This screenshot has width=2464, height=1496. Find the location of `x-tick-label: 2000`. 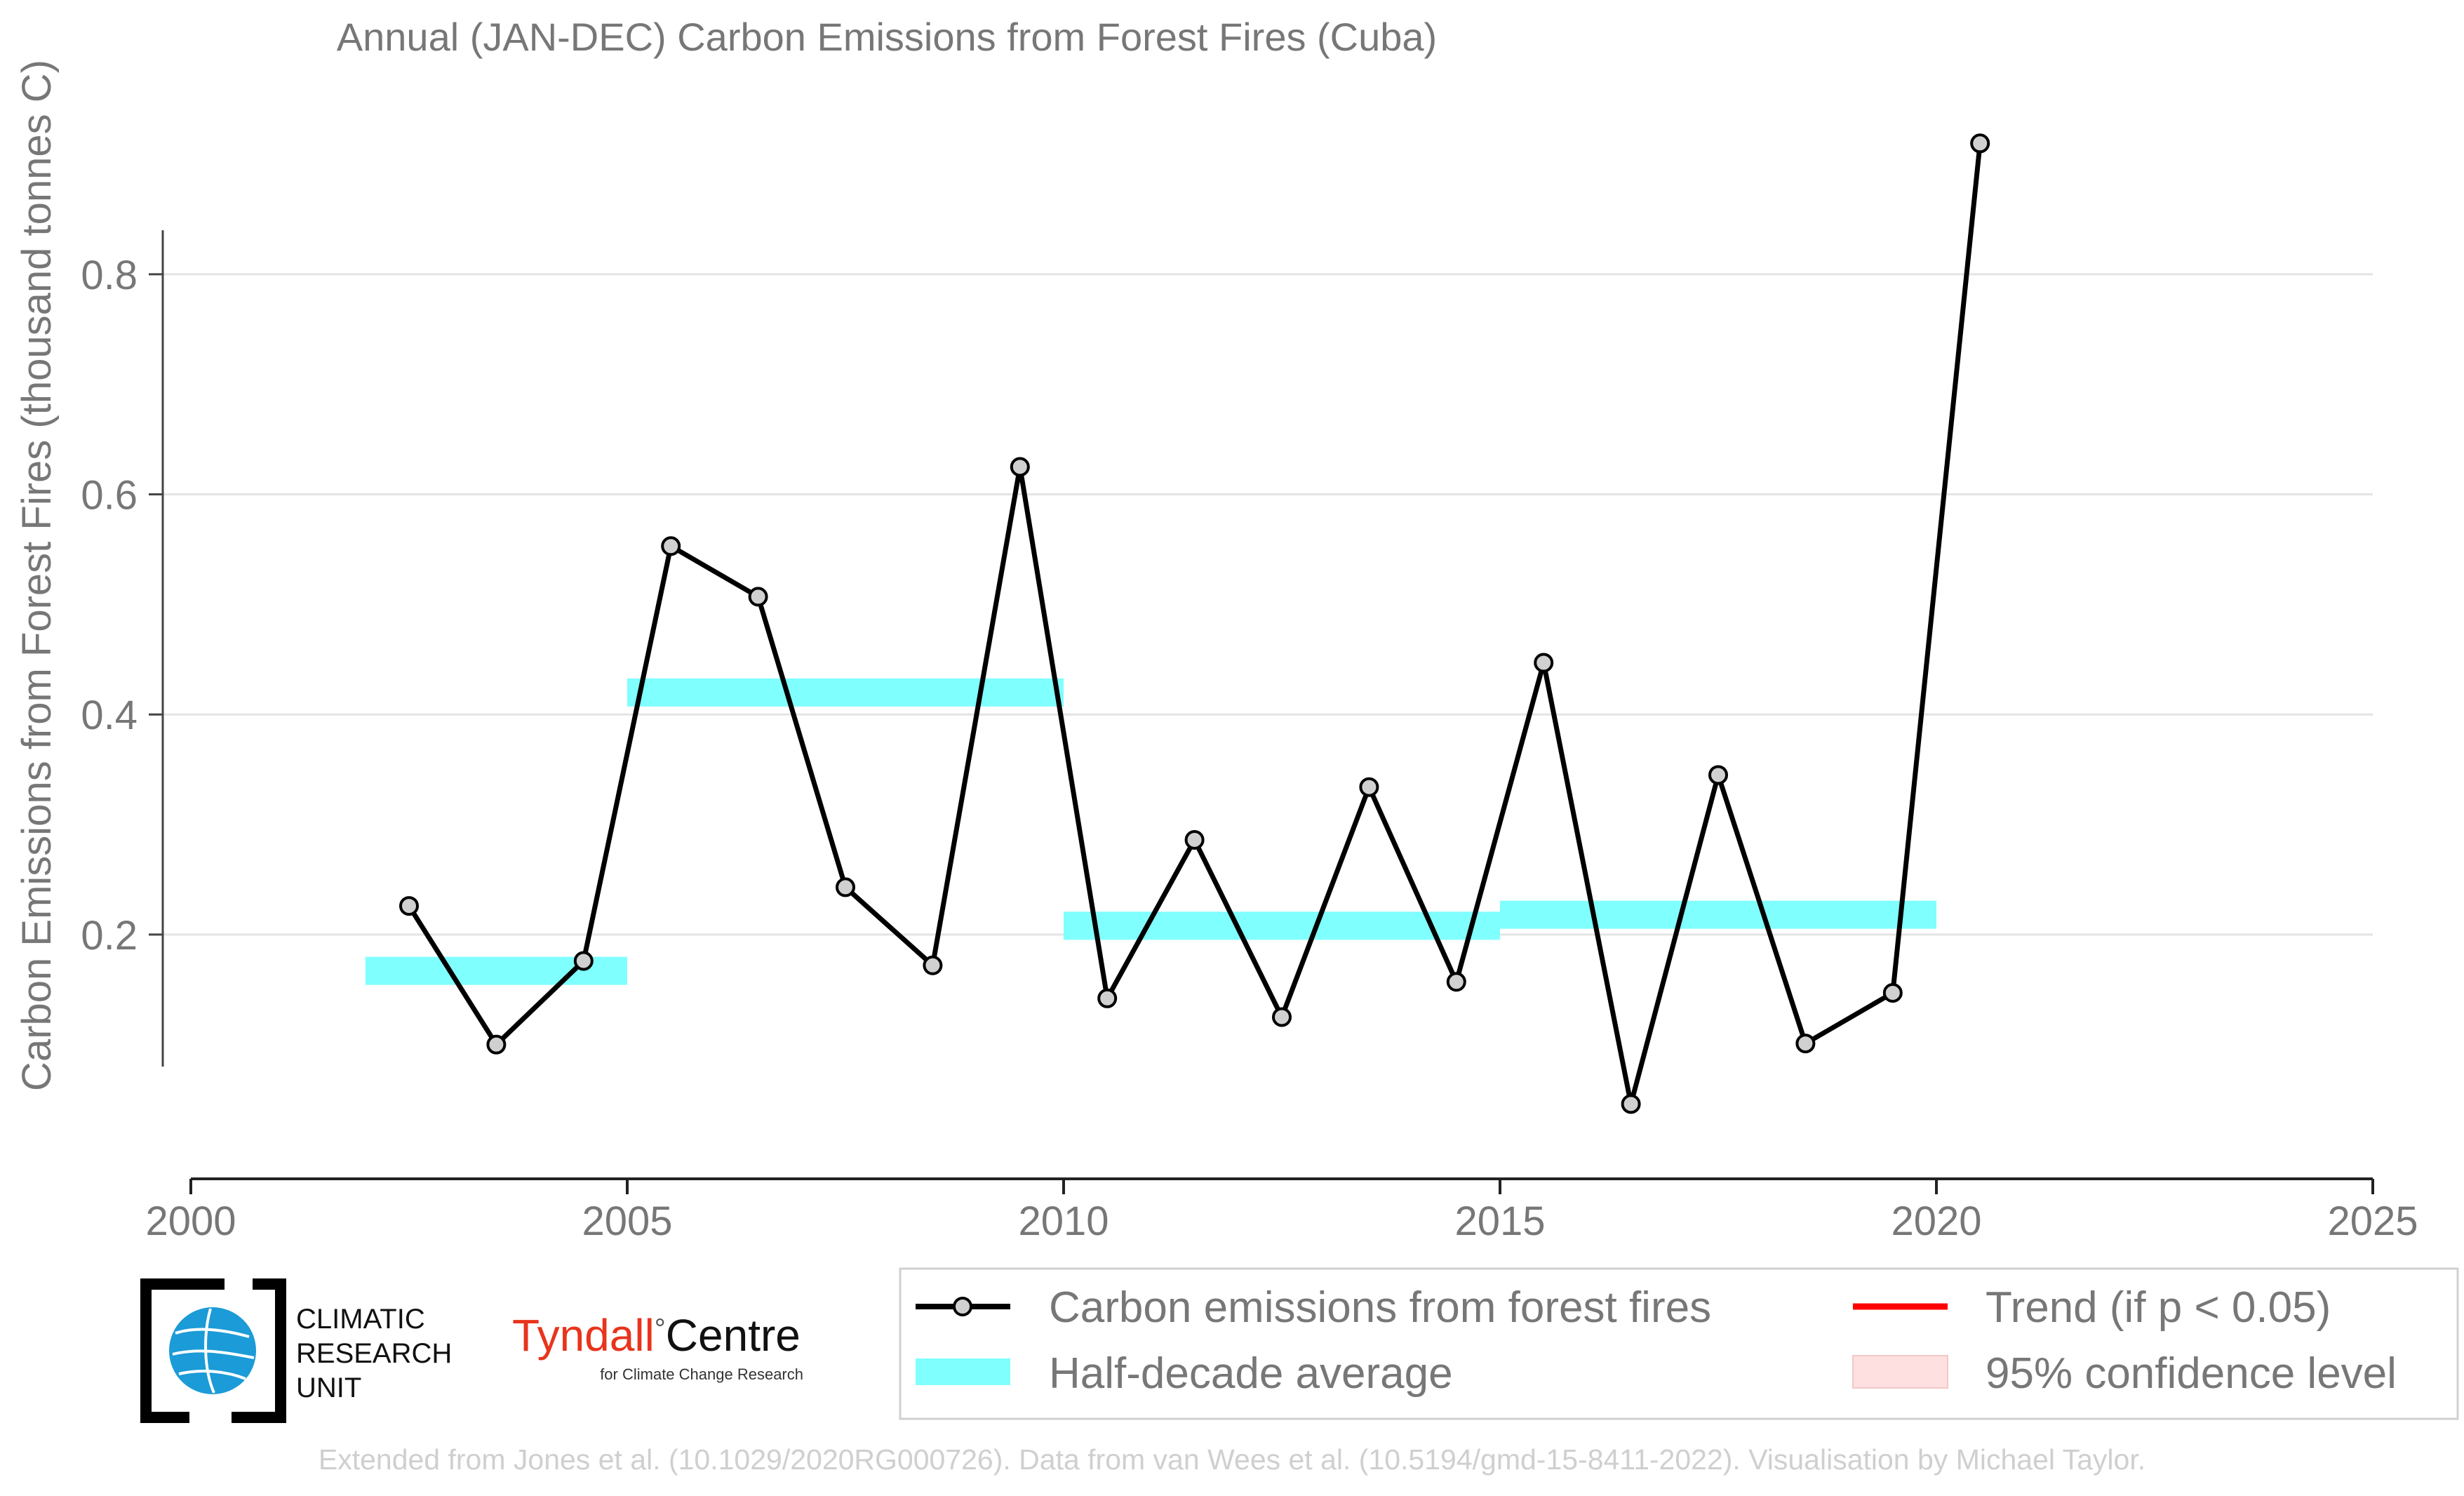

x-tick-label: 2000 is located at coordinates (190, 1221).